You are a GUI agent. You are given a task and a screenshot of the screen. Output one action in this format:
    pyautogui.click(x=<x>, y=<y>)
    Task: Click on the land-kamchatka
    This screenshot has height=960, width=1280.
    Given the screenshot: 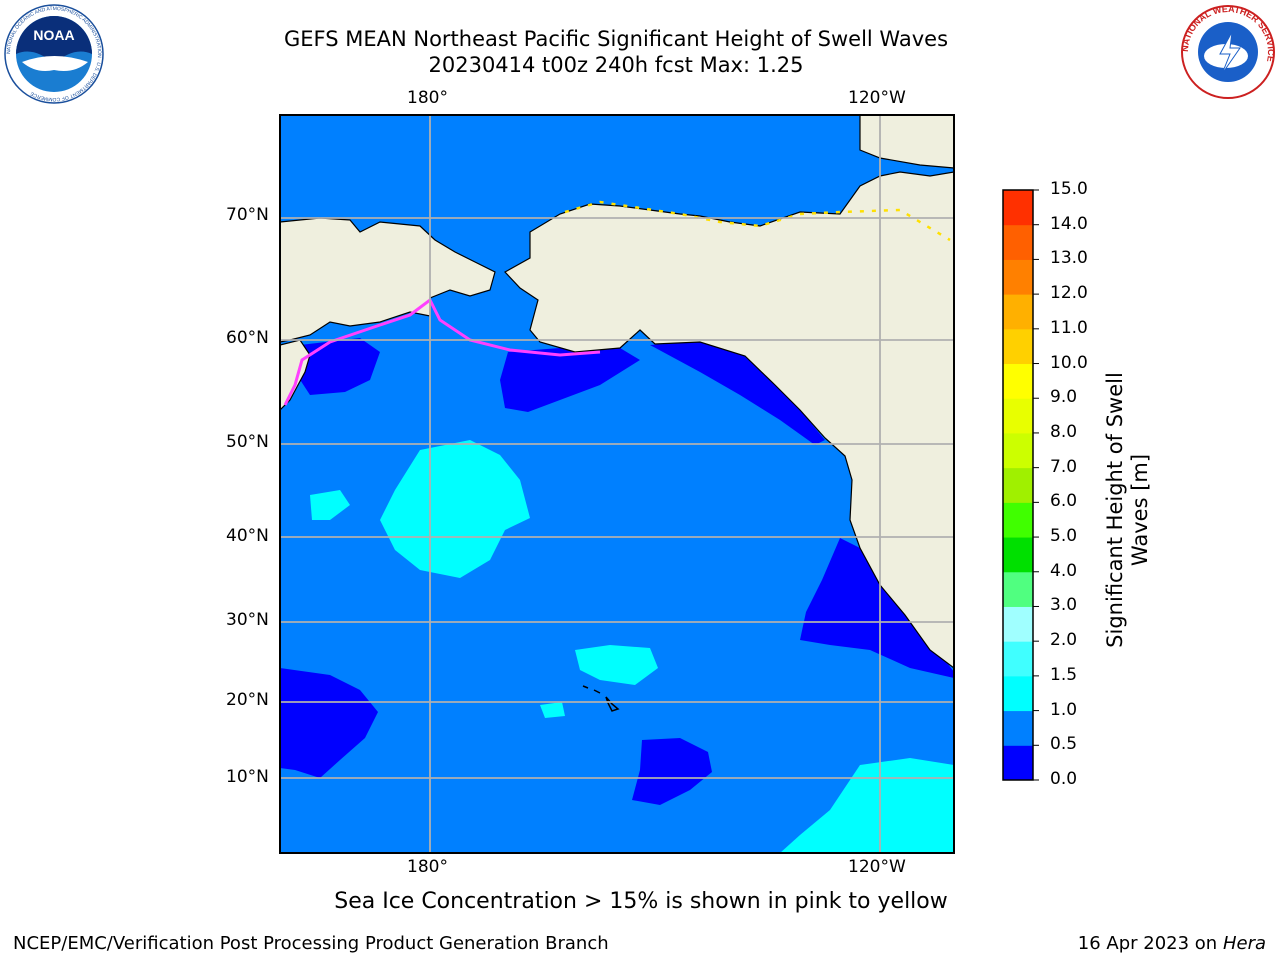 What is the action you would take?
    pyautogui.click(x=295, y=375)
    